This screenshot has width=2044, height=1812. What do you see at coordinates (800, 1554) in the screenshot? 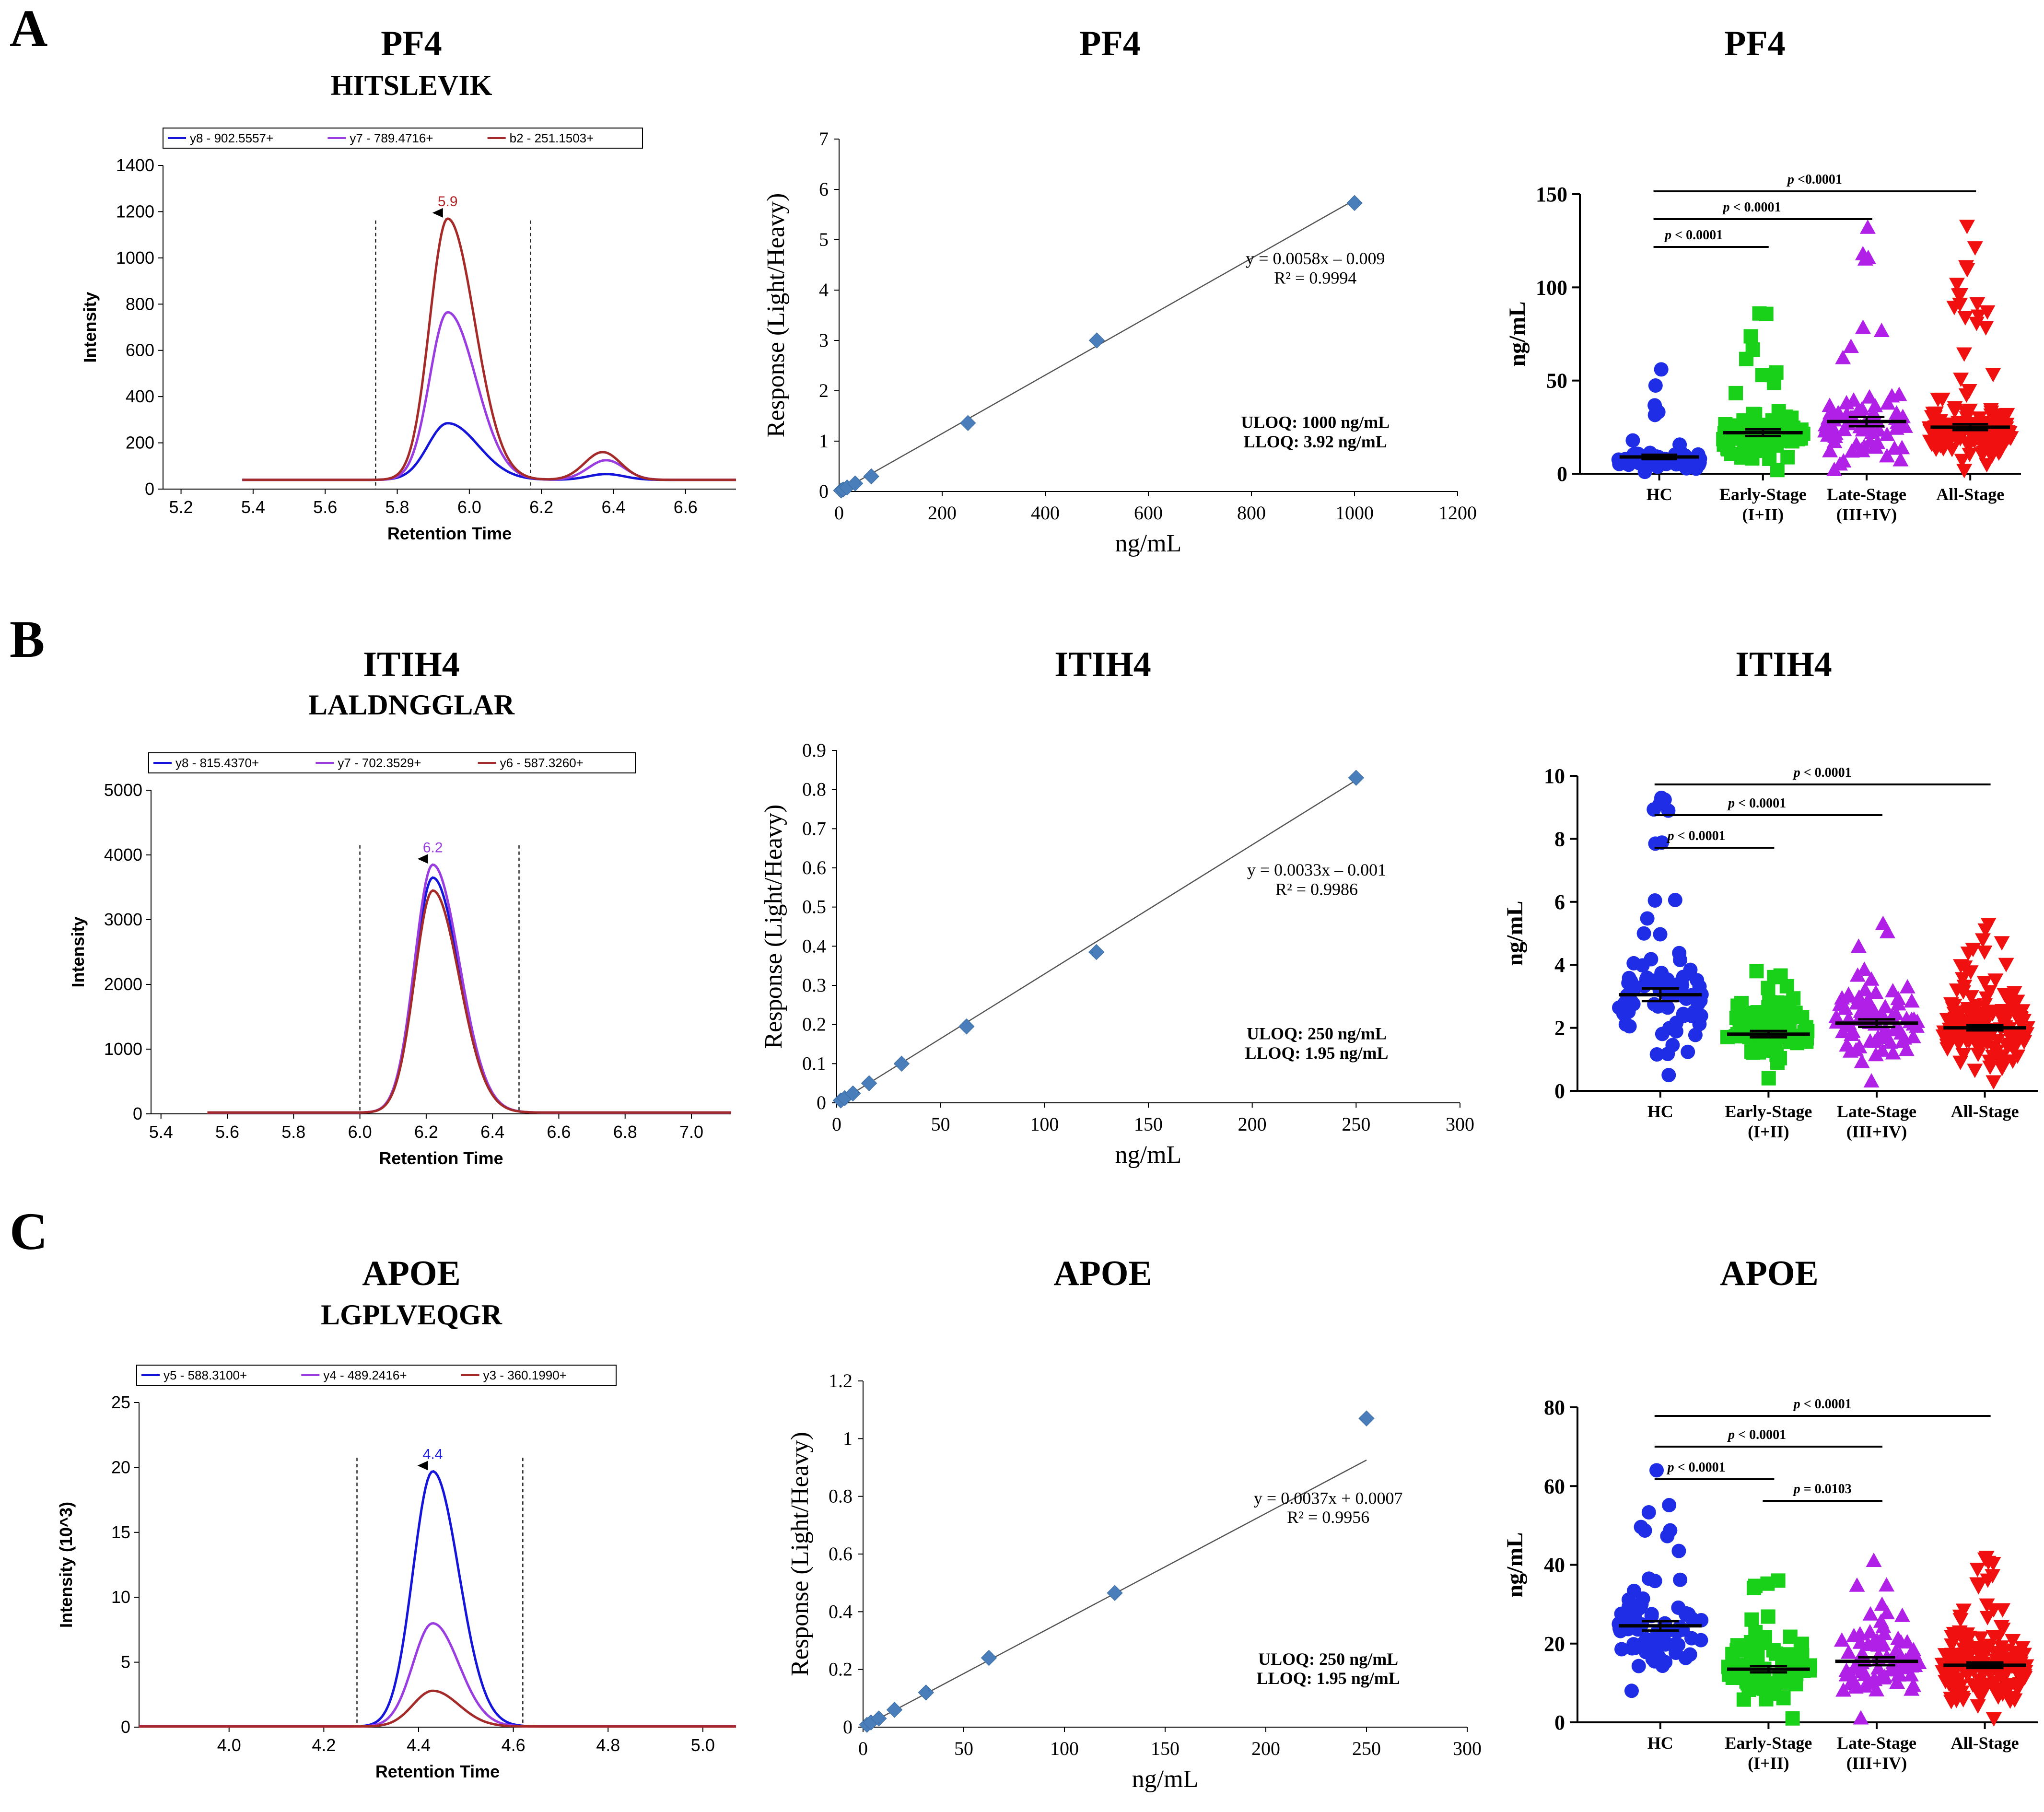
I see `y-axis-label: Response (Light/Heavy)` at bounding box center [800, 1554].